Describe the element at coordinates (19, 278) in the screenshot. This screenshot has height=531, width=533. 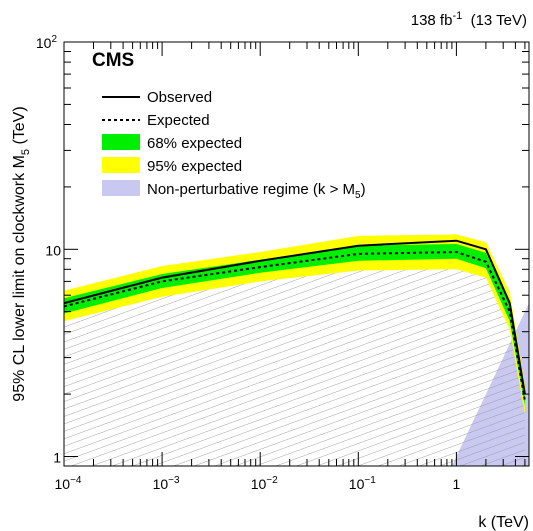
I see `y-axis-title-main: 95% CL lower limit on clockwork M` at that location.